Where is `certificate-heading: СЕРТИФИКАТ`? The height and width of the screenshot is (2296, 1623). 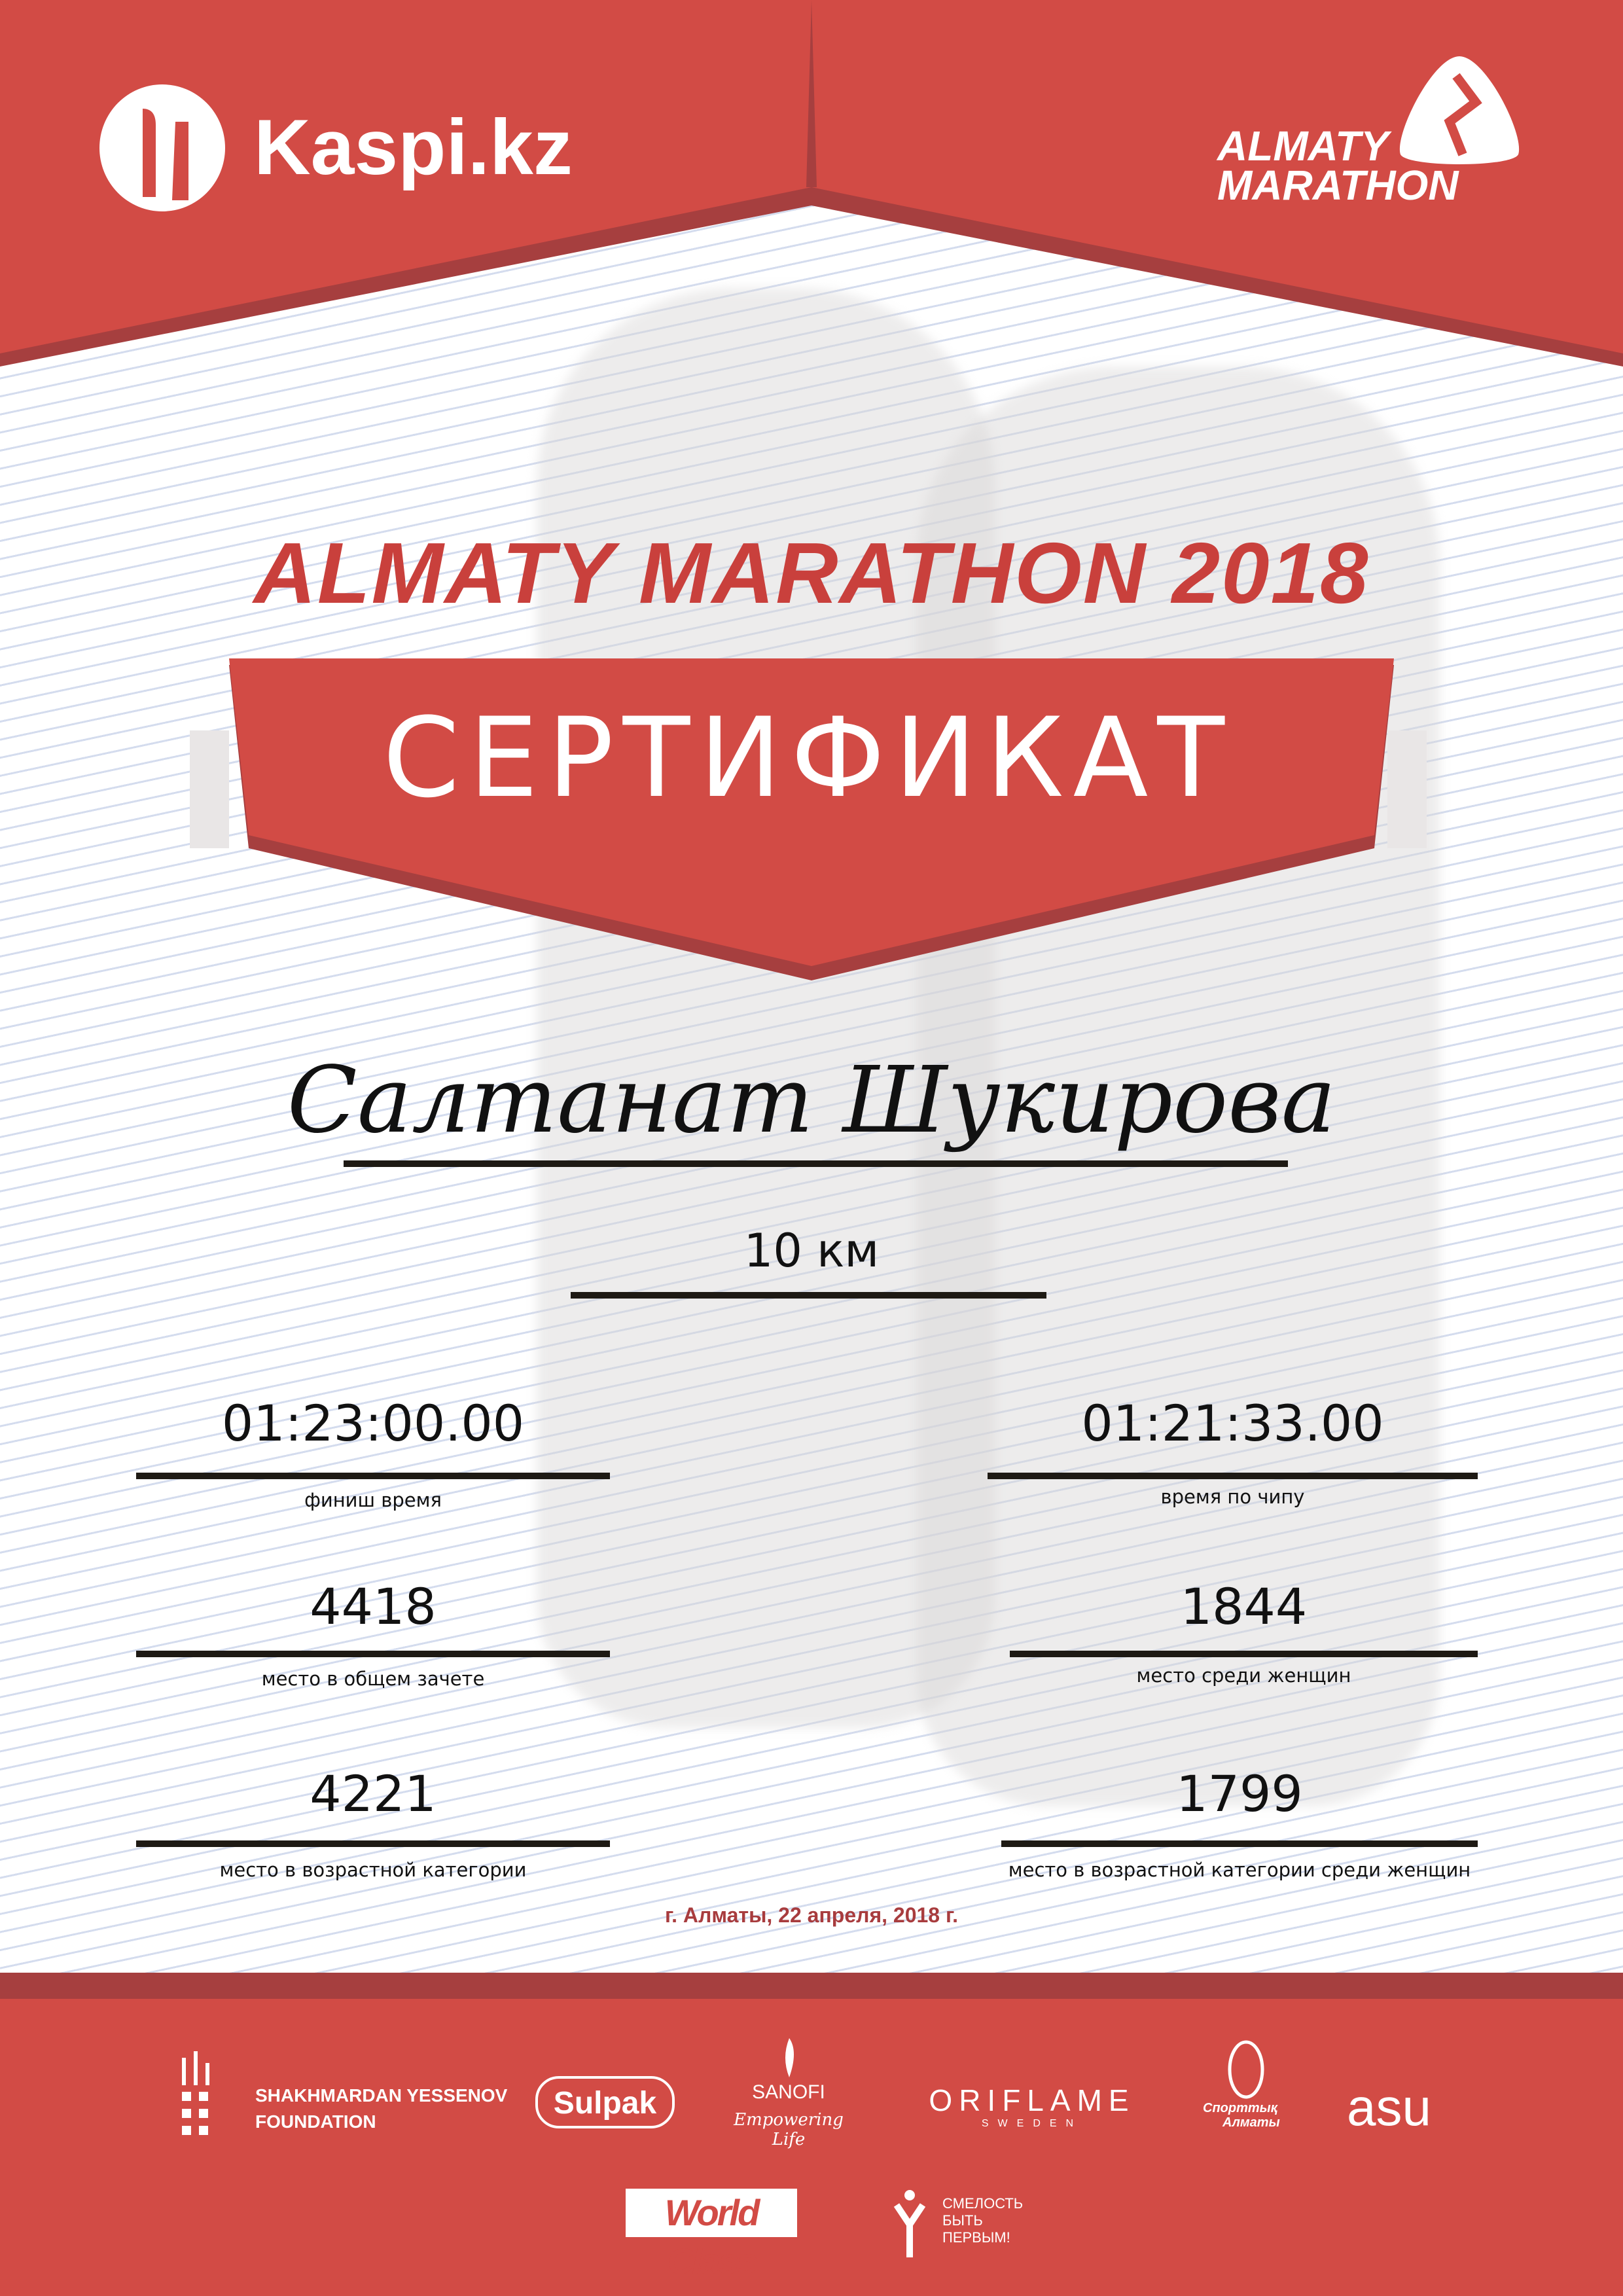 certificate-heading: СЕРТИФИКАТ is located at coordinates (808, 758).